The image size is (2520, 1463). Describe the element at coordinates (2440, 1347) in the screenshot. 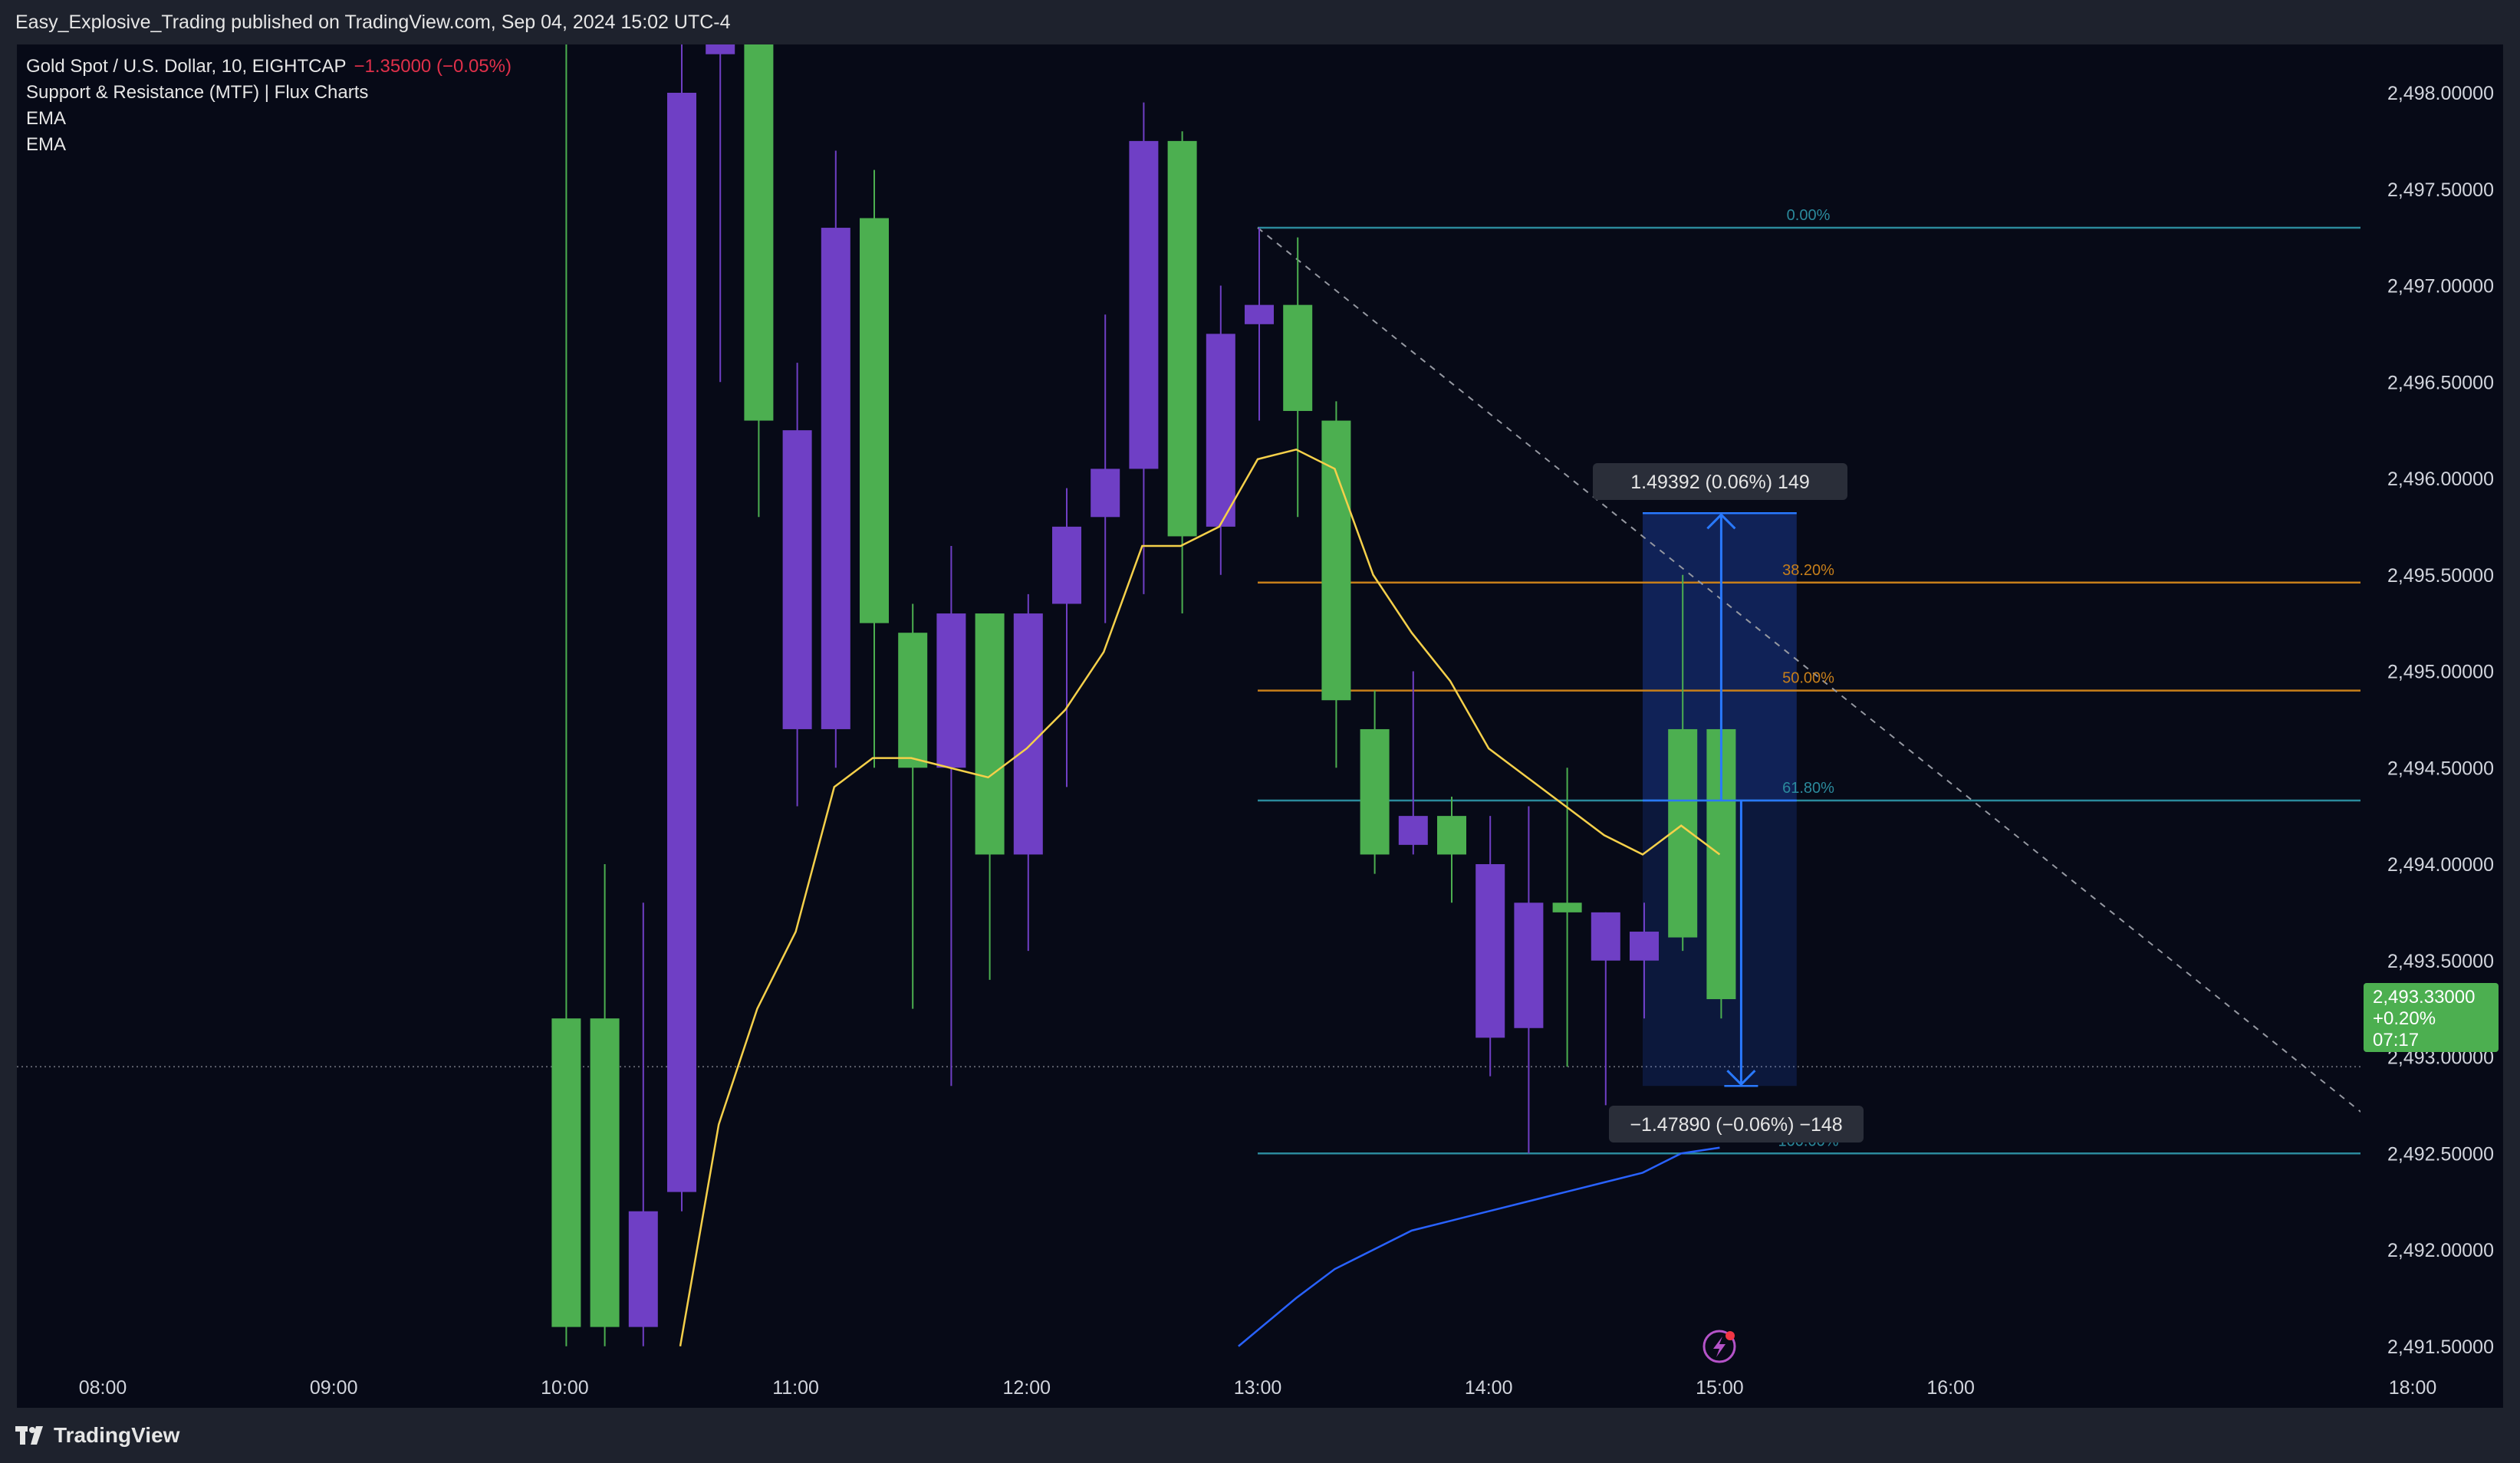

I see `y-axis-tick-label: 2,491.50000` at that location.